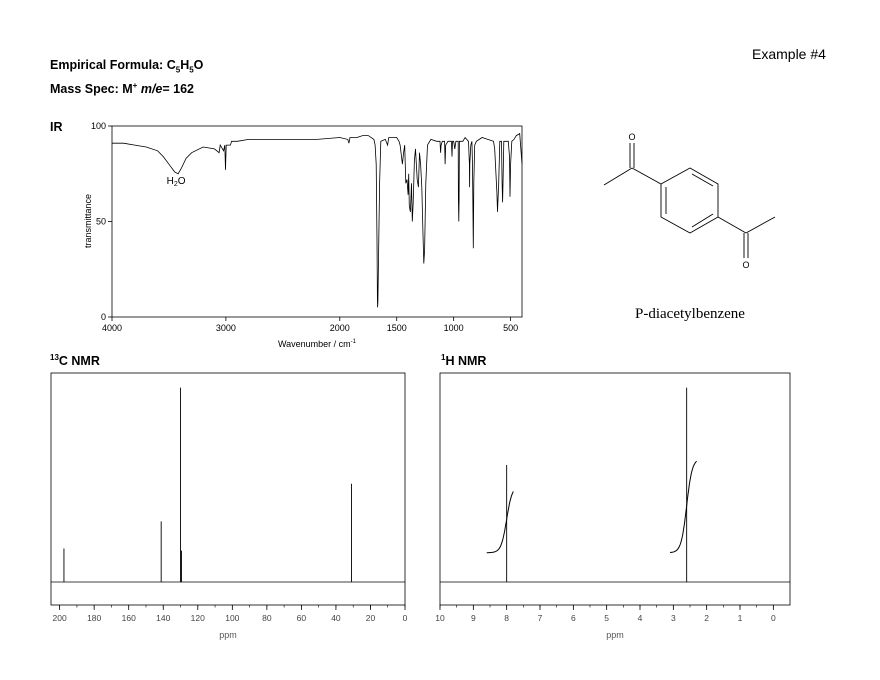 The image size is (880, 680). What do you see at coordinates (267, 618) in the screenshot?
I see `c-nmr-x-tick-label: 80` at bounding box center [267, 618].